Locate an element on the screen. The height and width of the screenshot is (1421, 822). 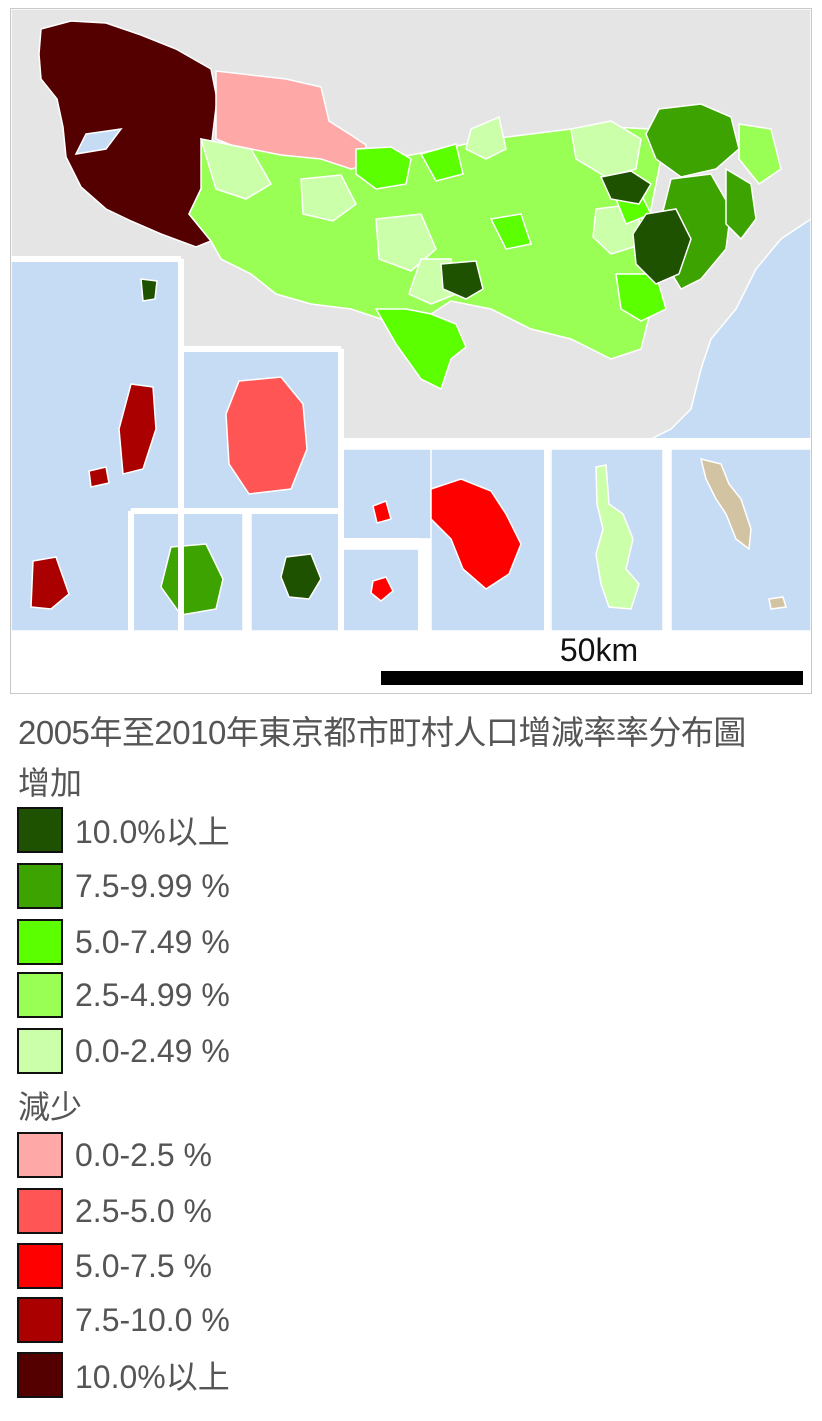
legend-item-increase-2: 7.5-9.99 % is located at coordinates (123, 886).